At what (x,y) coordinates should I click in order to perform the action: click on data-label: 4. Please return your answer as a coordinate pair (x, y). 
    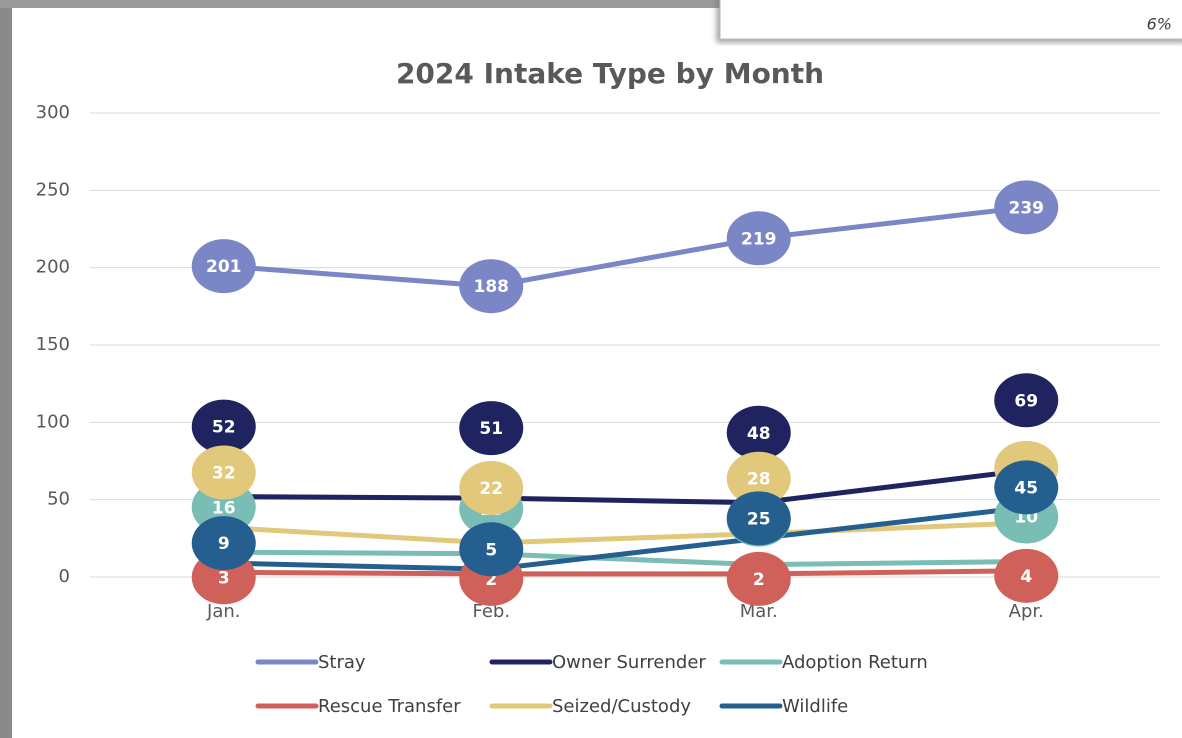
    Looking at the image, I should click on (1026, 577).